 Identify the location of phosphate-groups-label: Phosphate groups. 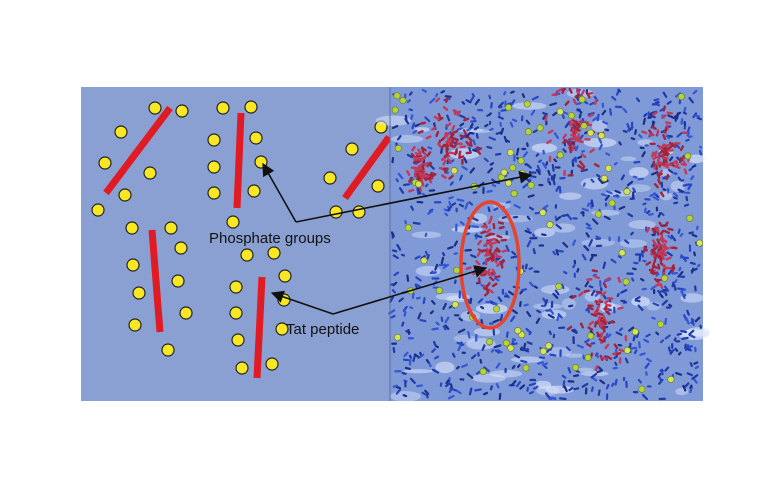
(270, 238).